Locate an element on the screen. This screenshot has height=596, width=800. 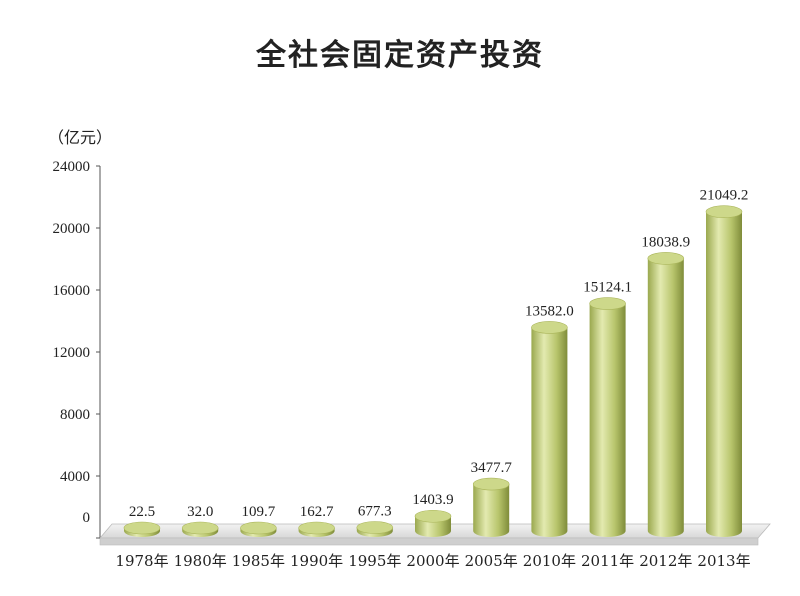
data-label: 21049.2 is located at coordinates (724, 196).